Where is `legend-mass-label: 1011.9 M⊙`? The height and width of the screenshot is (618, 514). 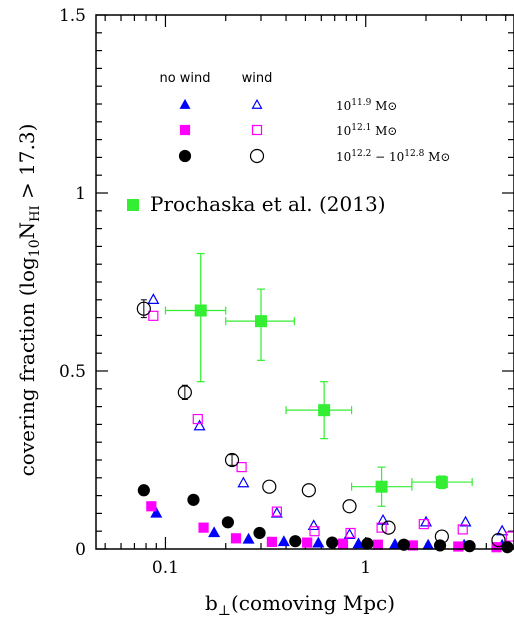
legend-mass-label: 1011.9 M⊙ is located at coordinates (366, 105).